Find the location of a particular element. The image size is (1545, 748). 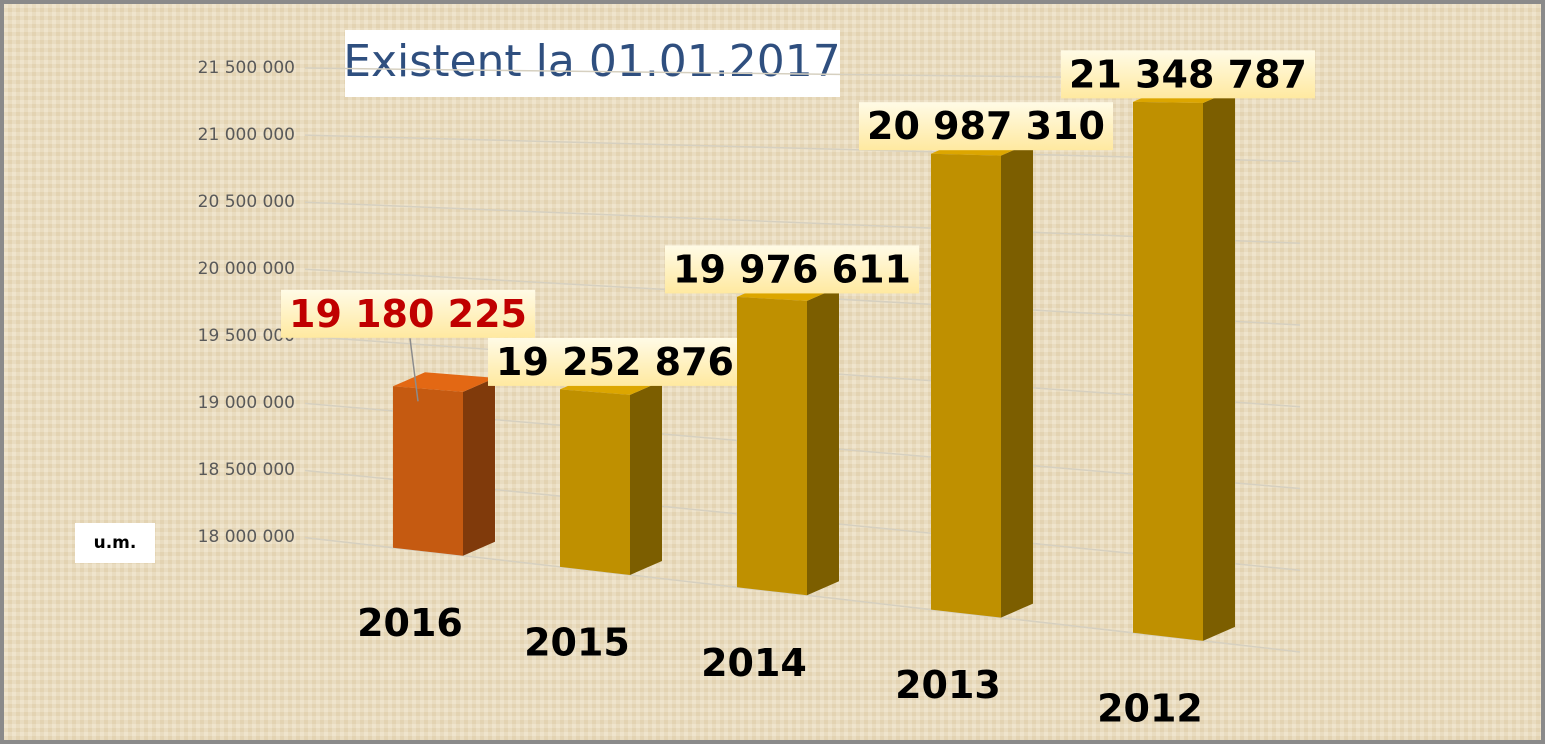

y-tick-label: 21 000 000 is located at coordinates (246, 135).